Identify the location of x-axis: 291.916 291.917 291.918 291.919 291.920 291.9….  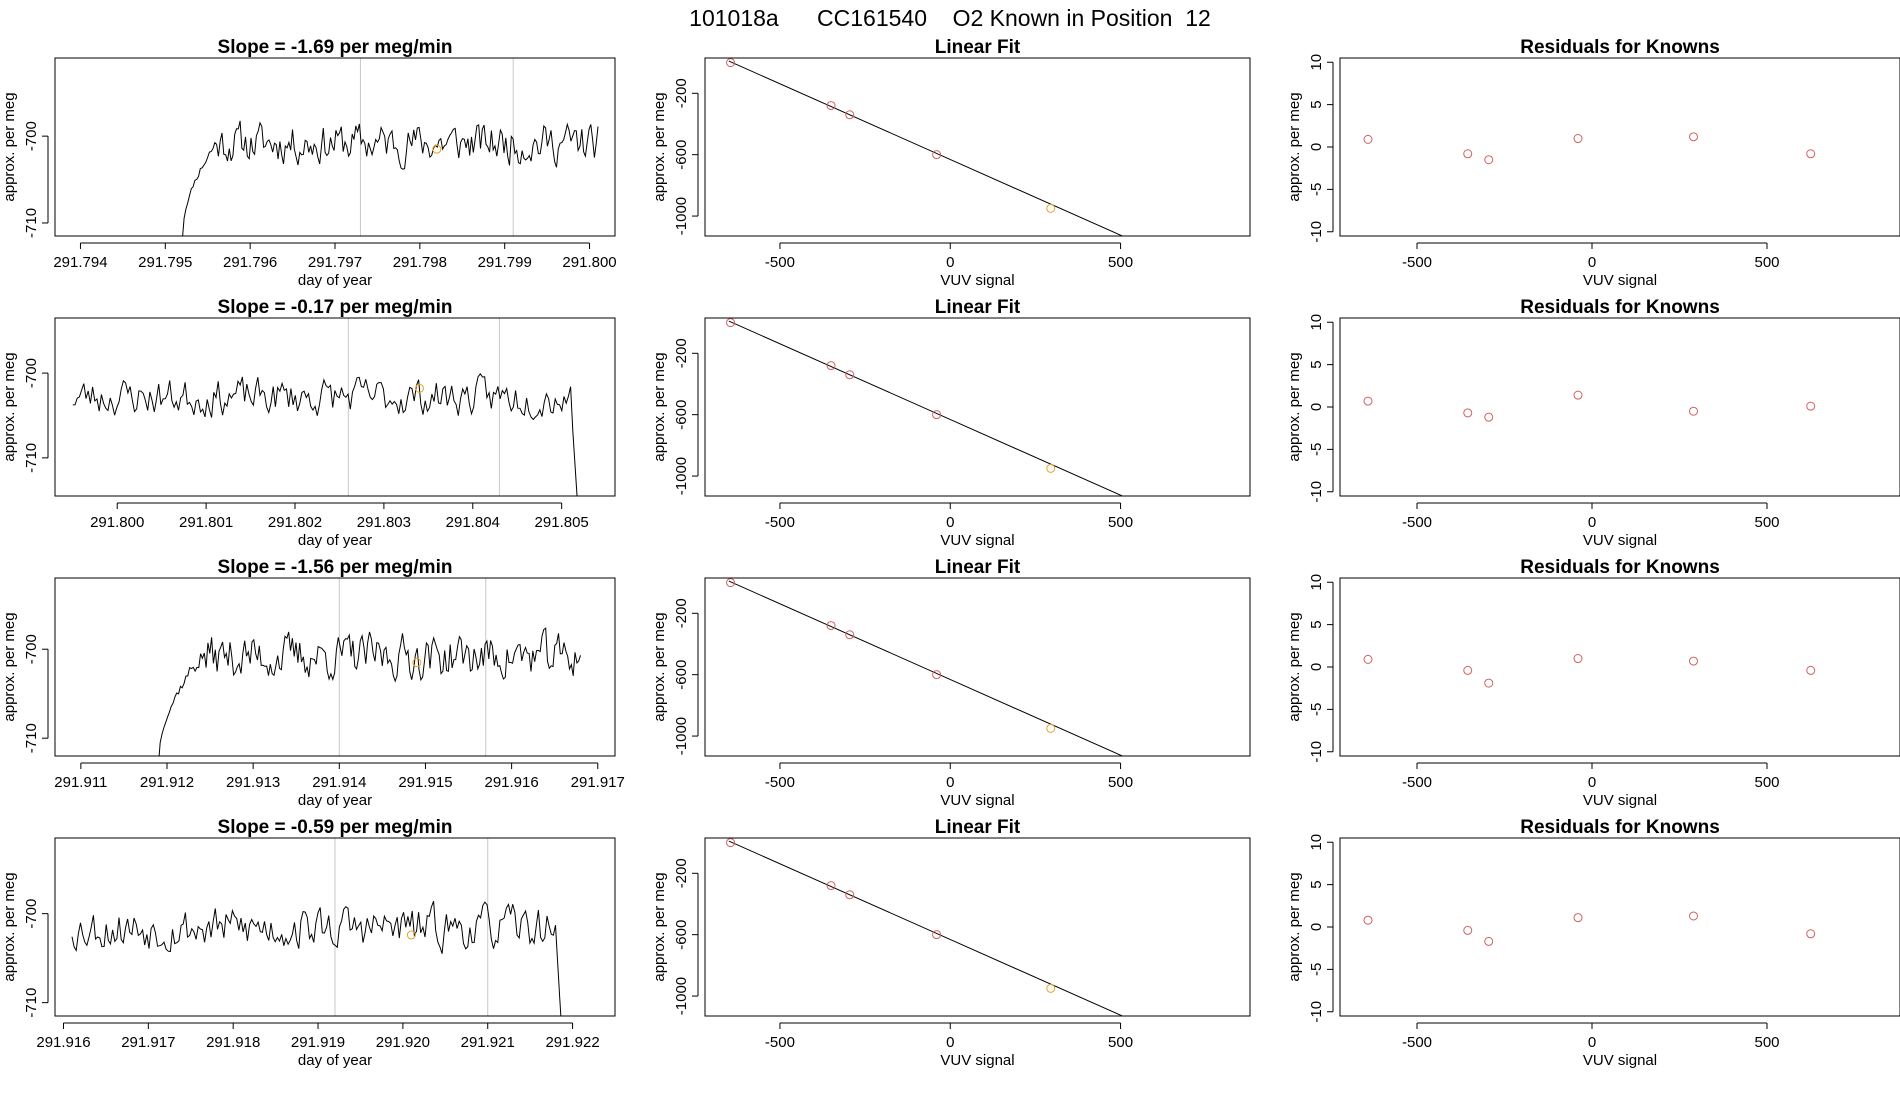
(318, 1045).